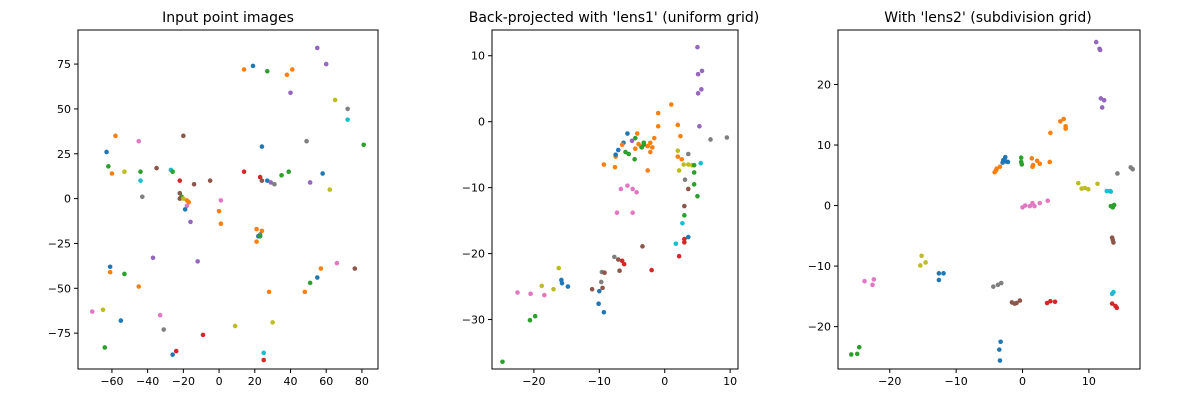  Describe the element at coordinates (987, 18) in the screenshot. I see `subplot-title: With 'lens2' (subdivision grid)` at that location.